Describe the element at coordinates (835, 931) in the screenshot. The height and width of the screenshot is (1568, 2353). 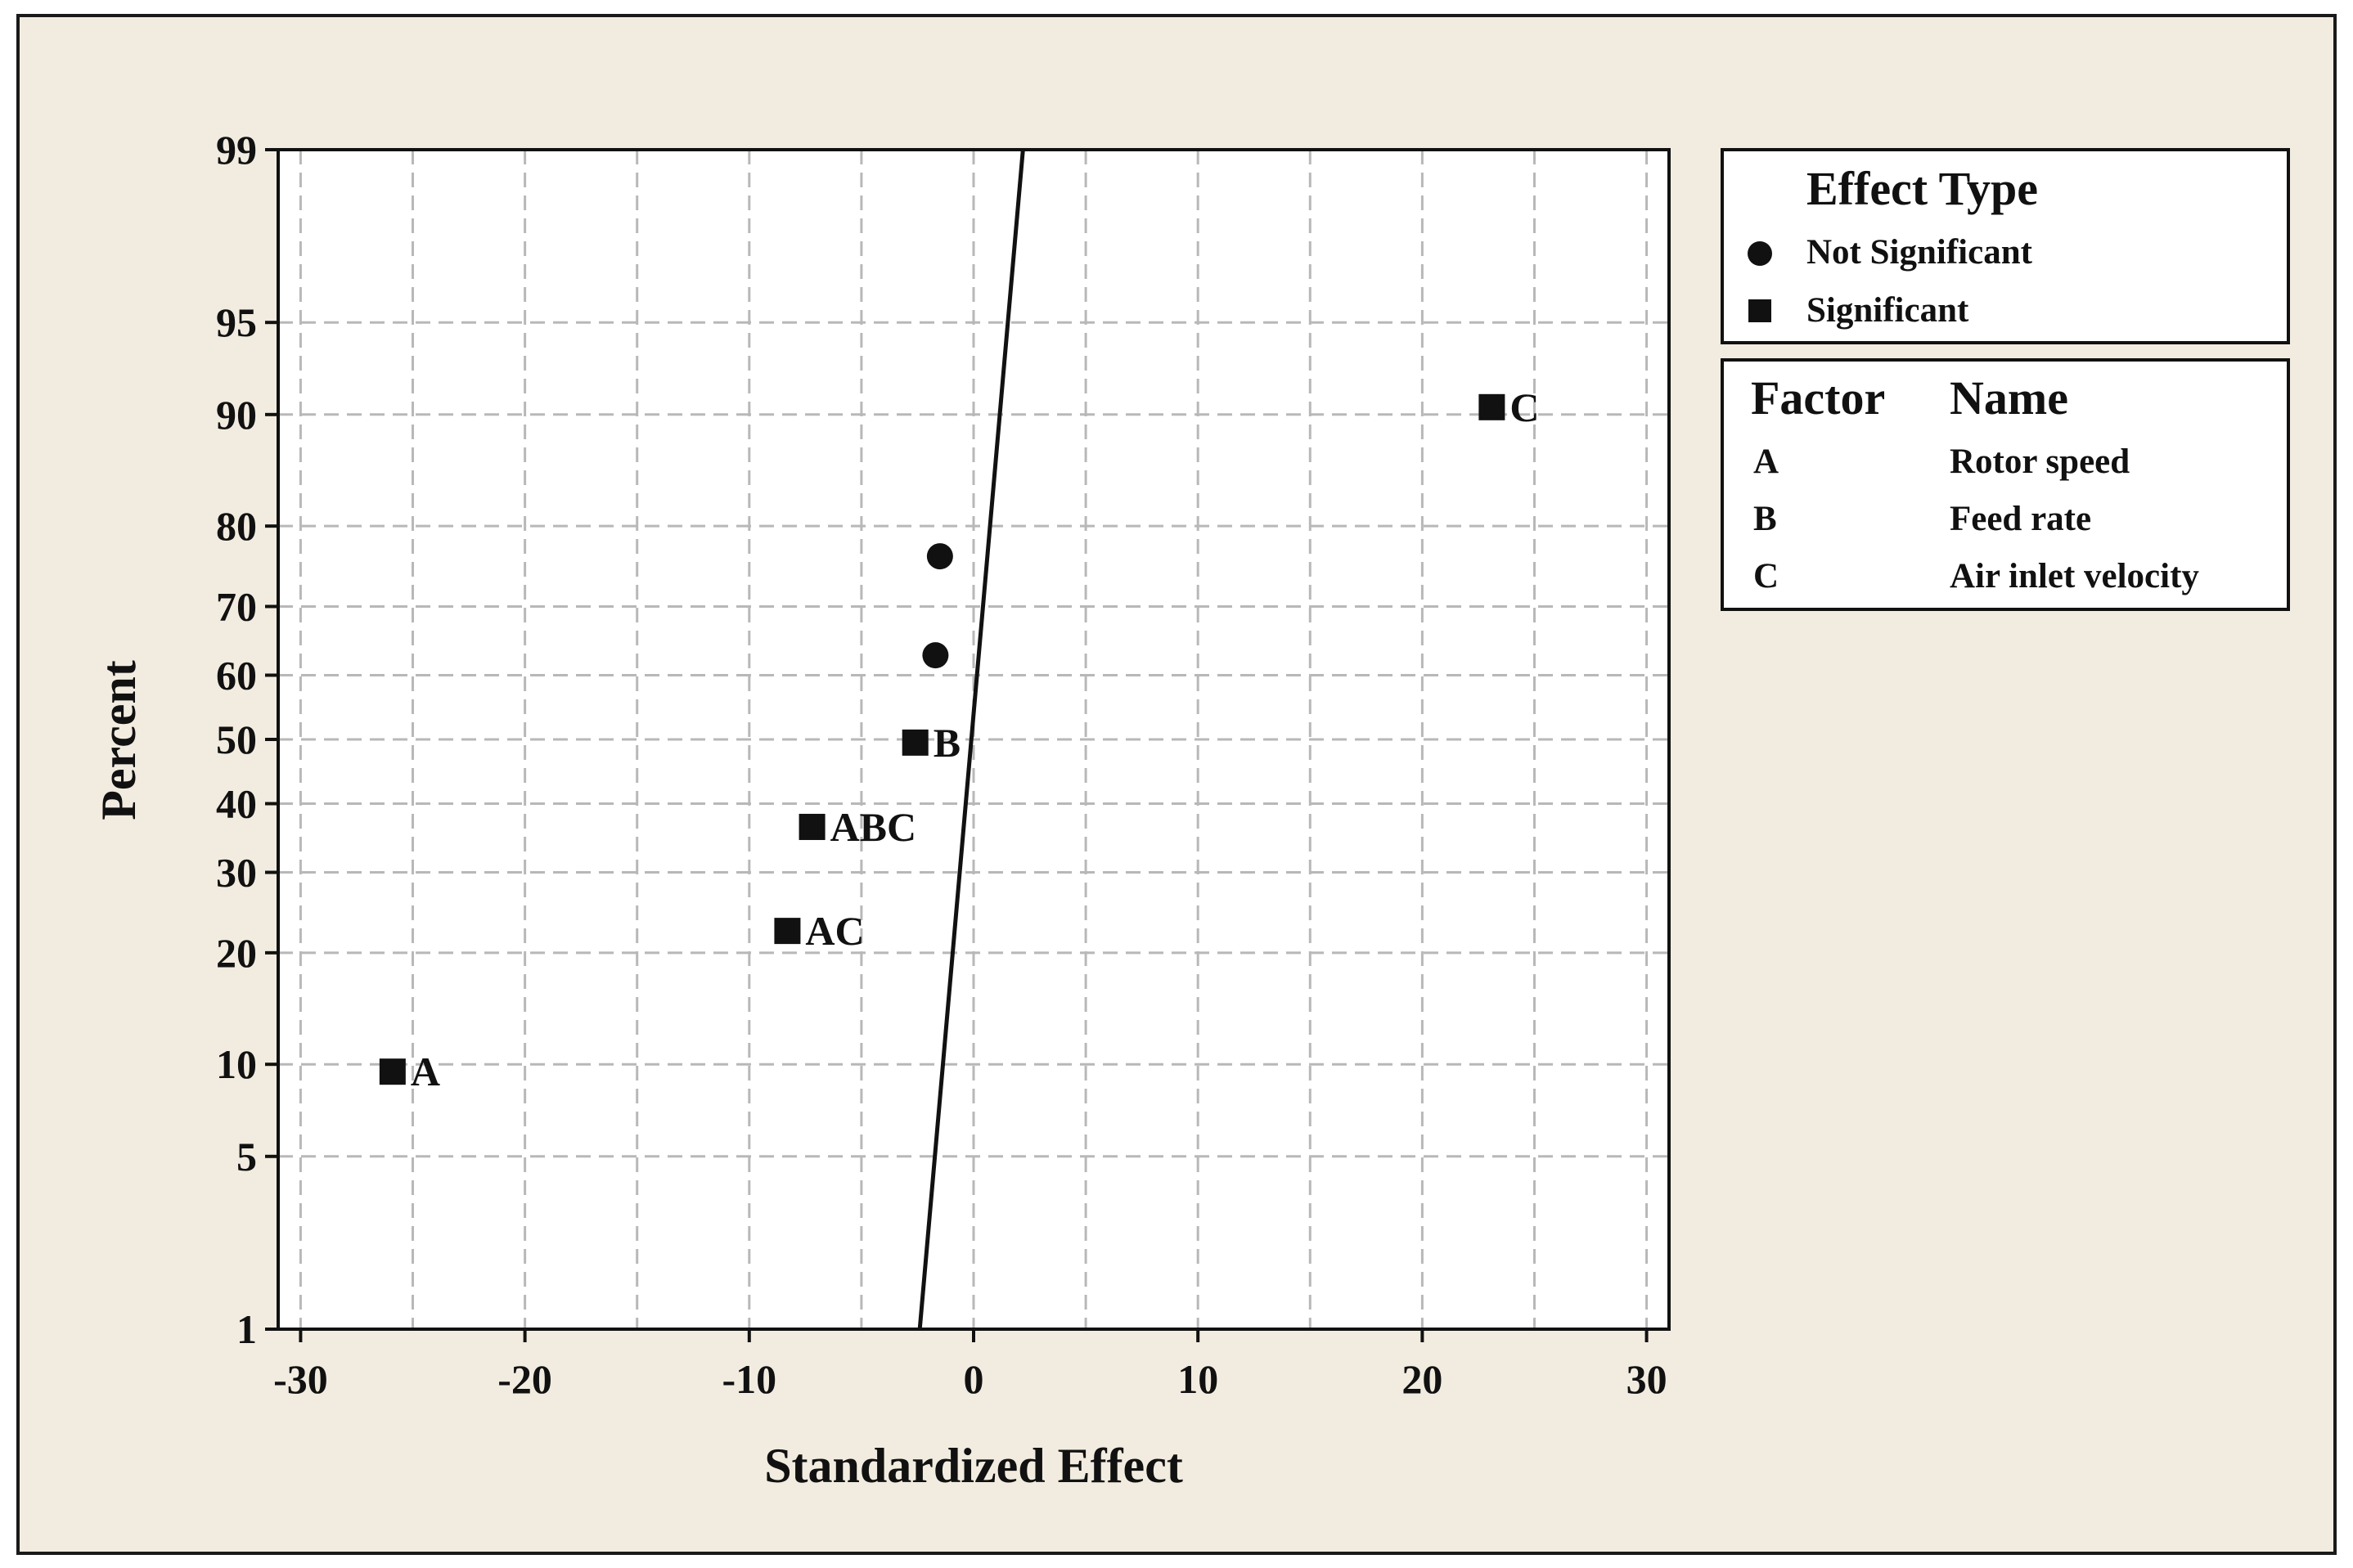
I see `point-label: AC` at that location.